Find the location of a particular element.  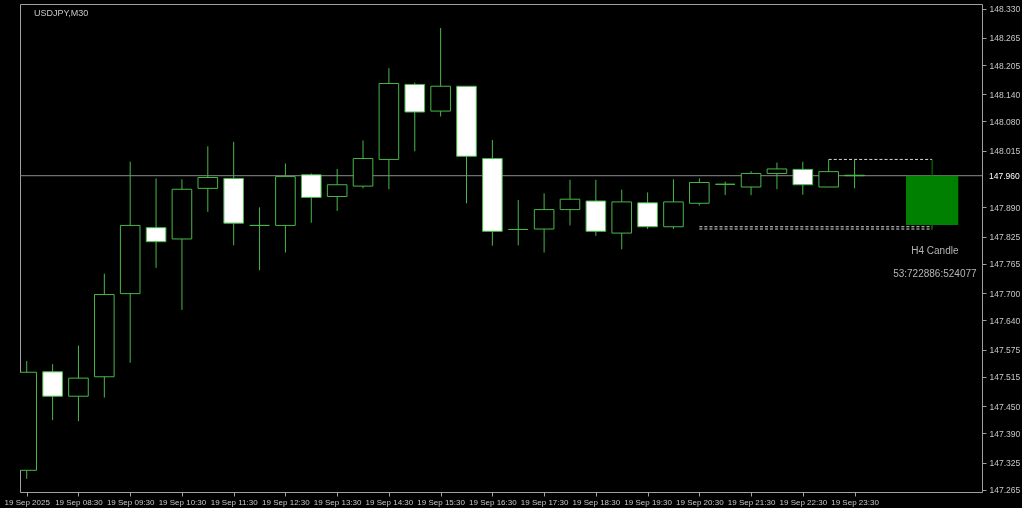

y-tick-label: 147.765 is located at coordinates (1005, 264).